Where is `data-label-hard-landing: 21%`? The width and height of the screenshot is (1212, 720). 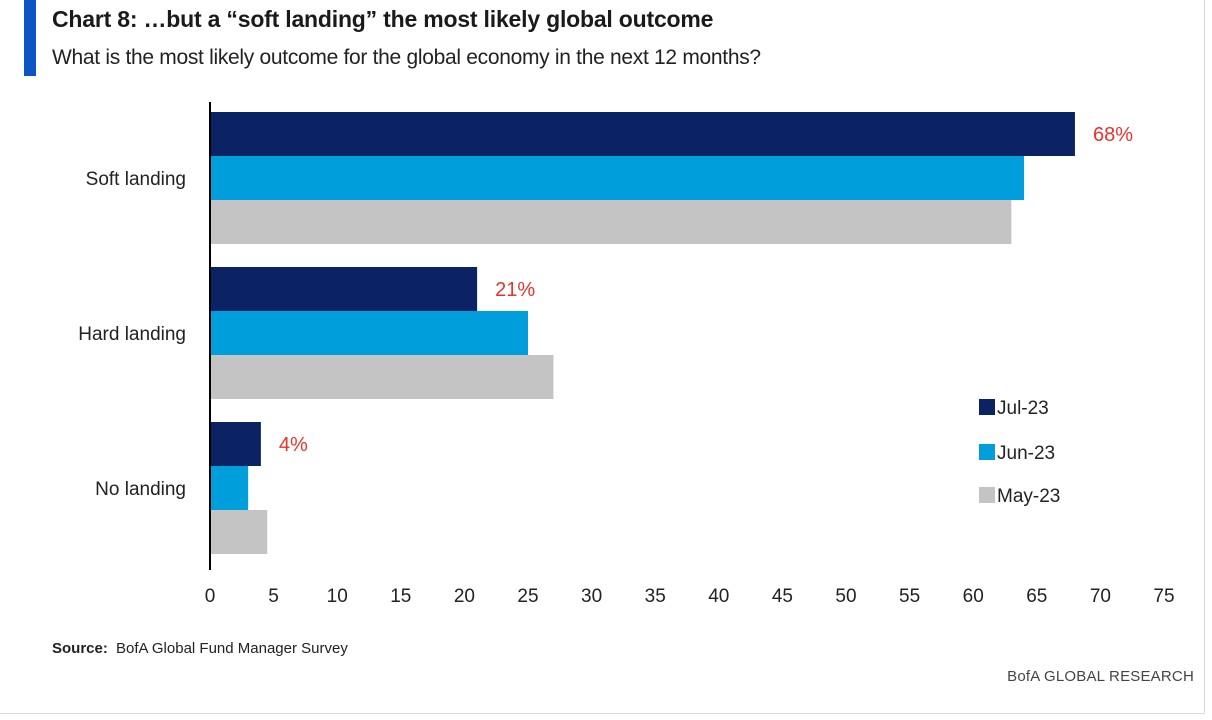 data-label-hard-landing: 21% is located at coordinates (515, 290).